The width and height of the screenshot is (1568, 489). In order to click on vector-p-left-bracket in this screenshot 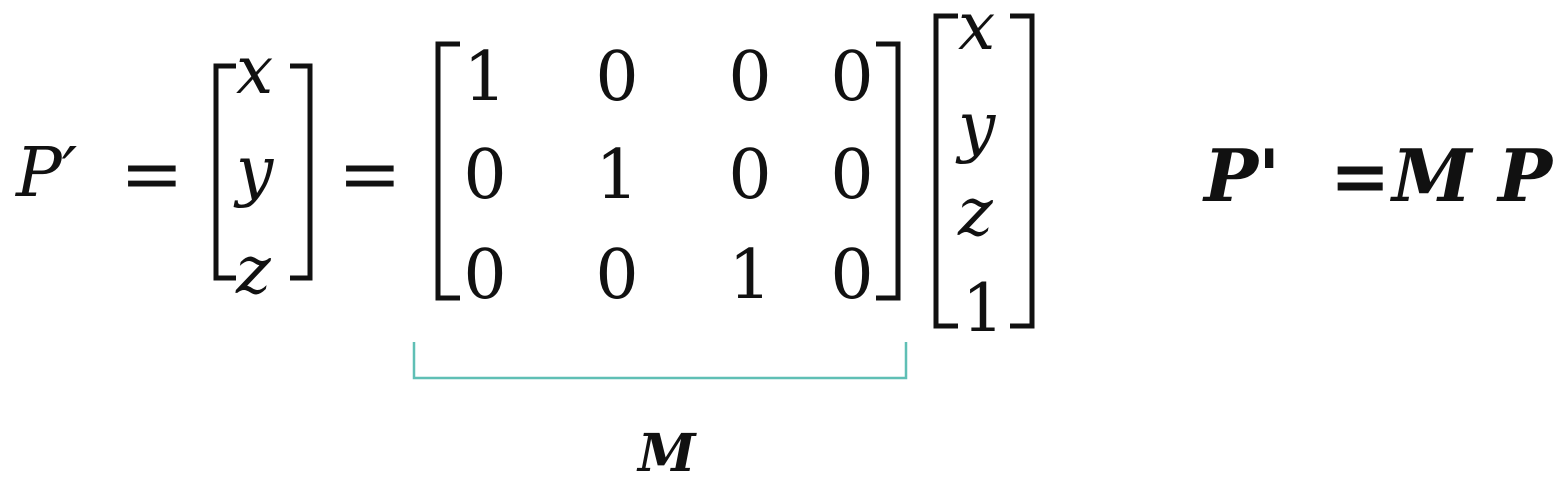, I will do `click(224, 172)`.